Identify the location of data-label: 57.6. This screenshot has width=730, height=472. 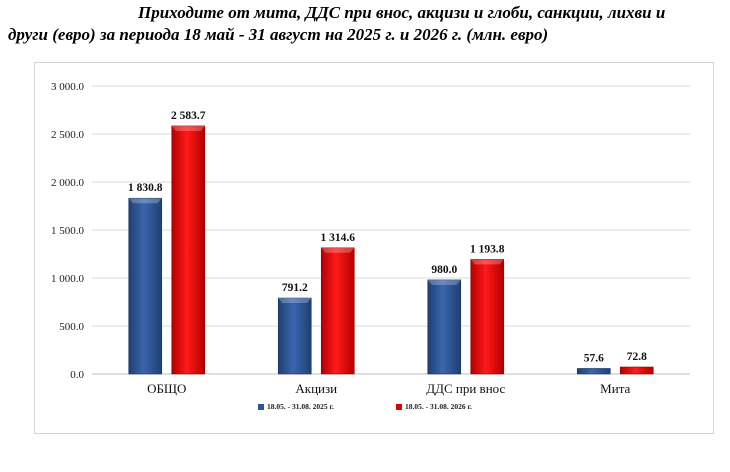
(594, 358).